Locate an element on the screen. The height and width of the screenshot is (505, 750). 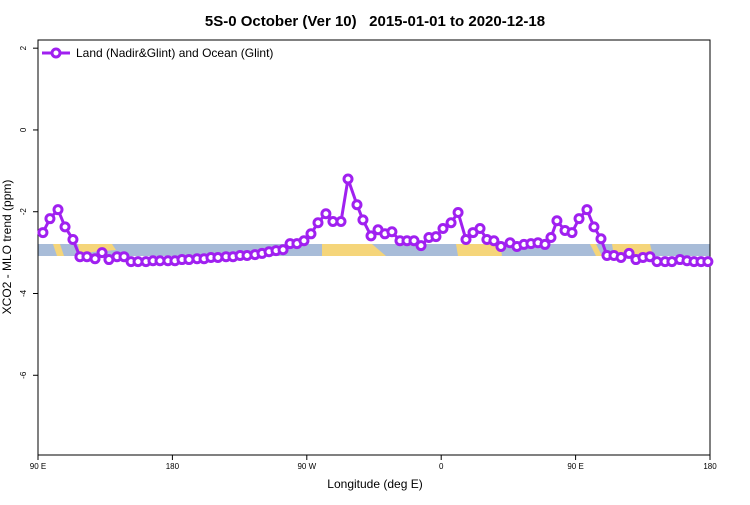
y-tick-label: -6 is located at coordinates (23, 375).